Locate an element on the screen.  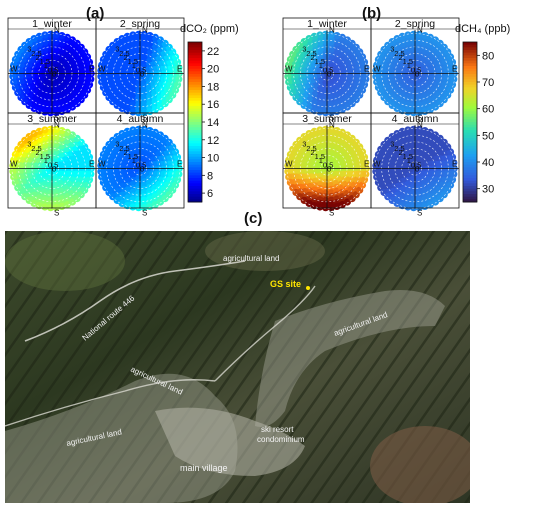
a-ring-label: 2 is located at coordinates (38, 152).